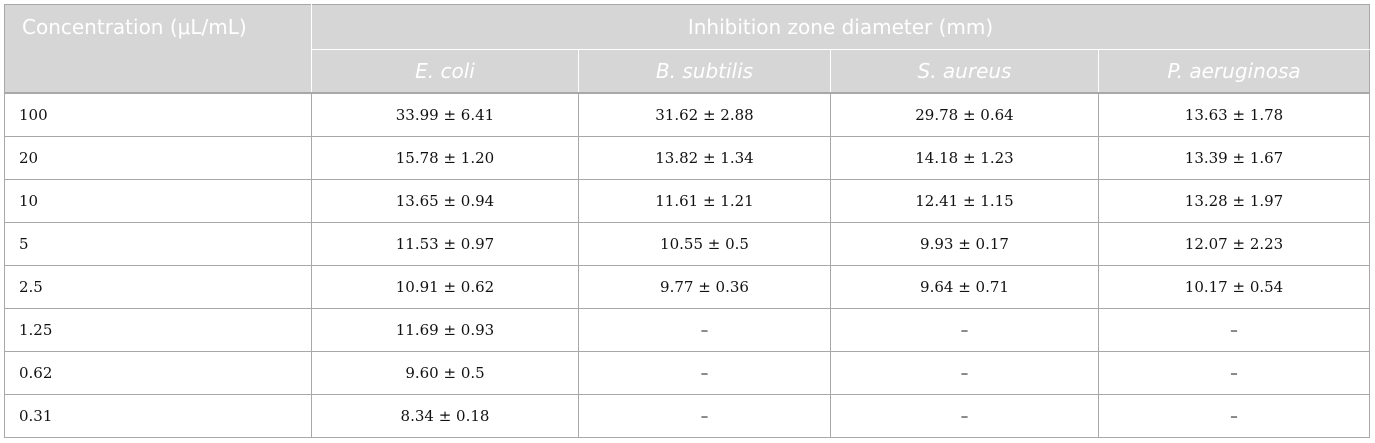 This screenshot has height=443, width=1375. Describe the element at coordinates (964, 158) in the screenshot. I see `value-cell: 14.18 ± 1.23` at that location.